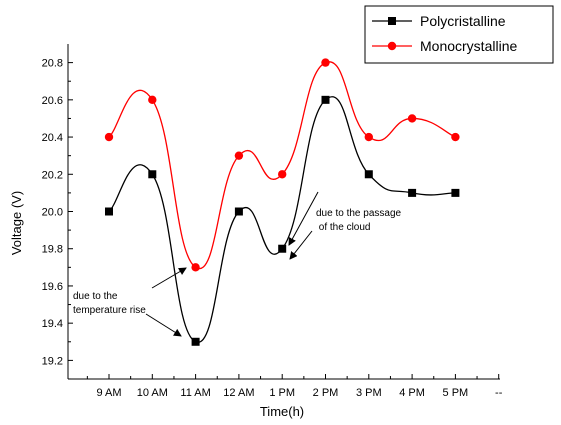 Image resolution: width=561 pixels, height=425 pixels. What do you see at coordinates (326, 393) in the screenshot?
I see `x-tick-label: 2 PM` at bounding box center [326, 393].